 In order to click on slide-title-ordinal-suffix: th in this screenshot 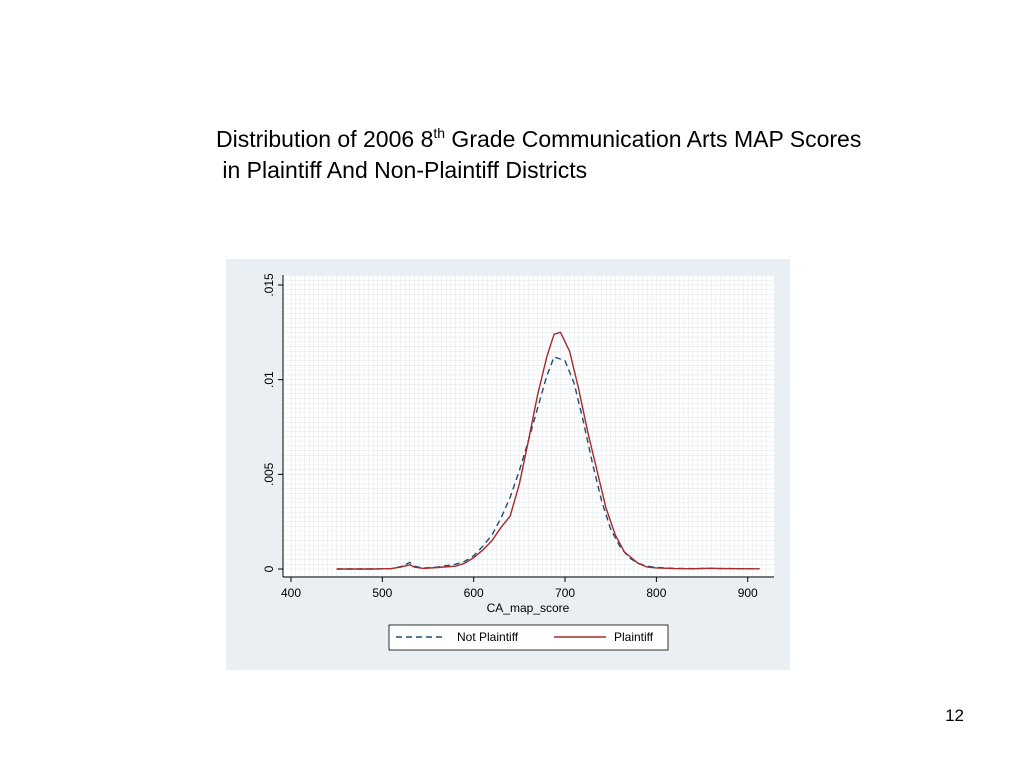, I will do `click(439, 133)`.